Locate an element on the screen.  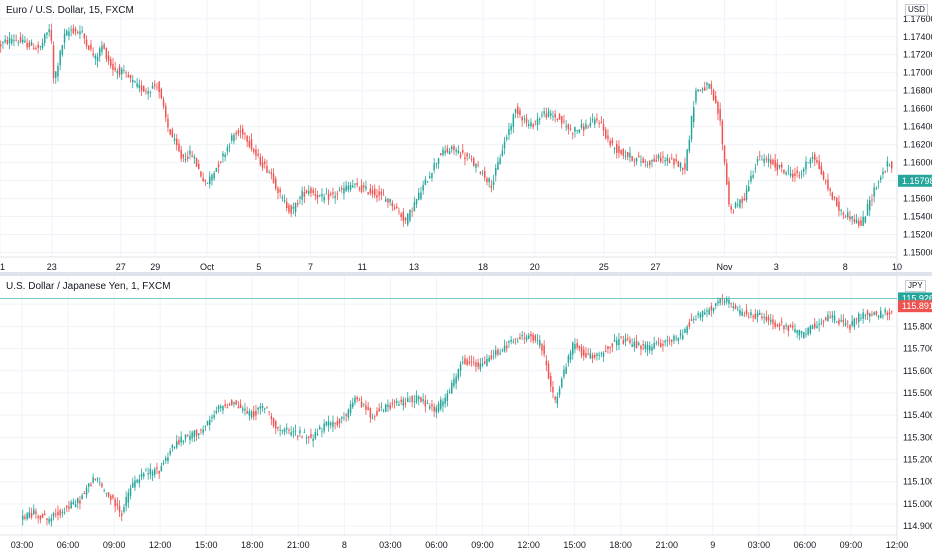
price-tick-label: 115.300 is located at coordinates (917, 437).